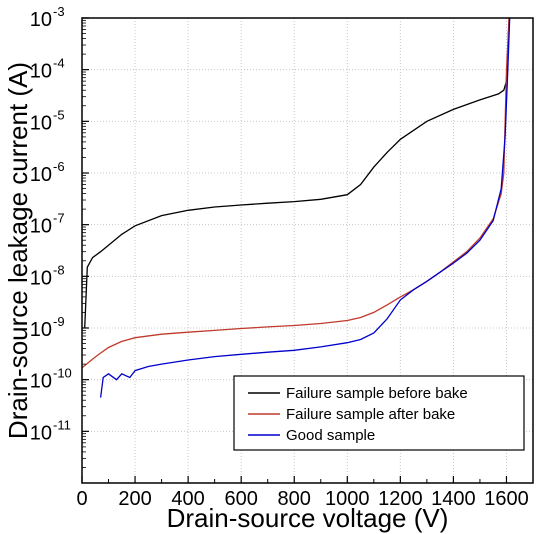 The width and height of the screenshot is (550, 534). Describe the element at coordinates (506, 499) in the screenshot. I see `x-tick-label: 1600` at that location.